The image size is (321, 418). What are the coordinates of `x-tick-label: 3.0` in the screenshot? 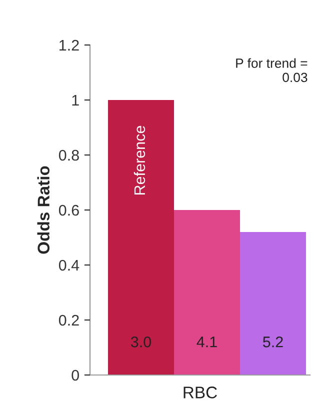 It's located at (141, 342).